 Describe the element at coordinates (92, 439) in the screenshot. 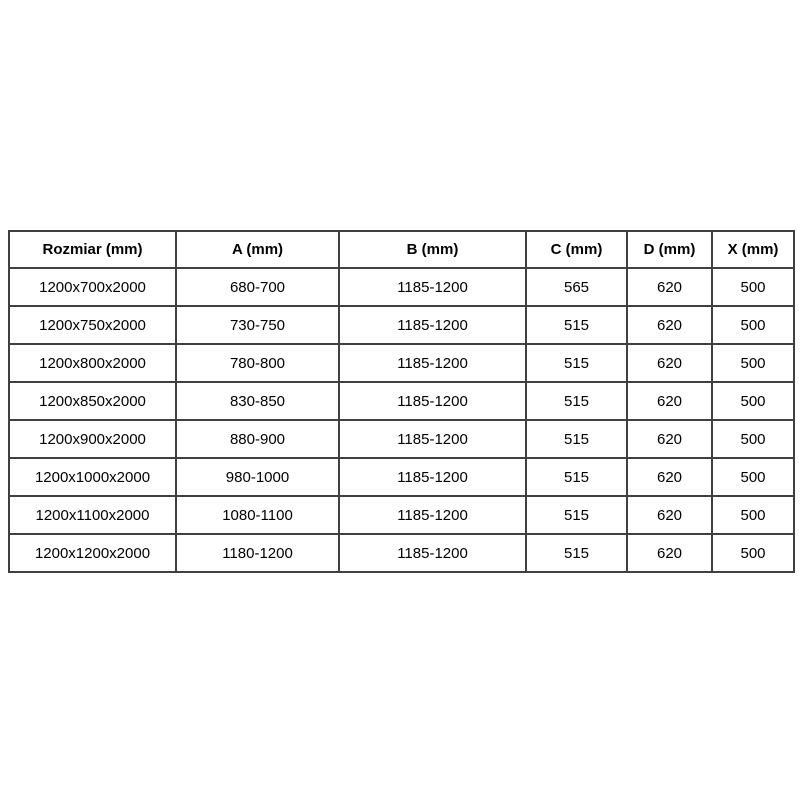

I see `table-cell: 1200x900x2000` at that location.